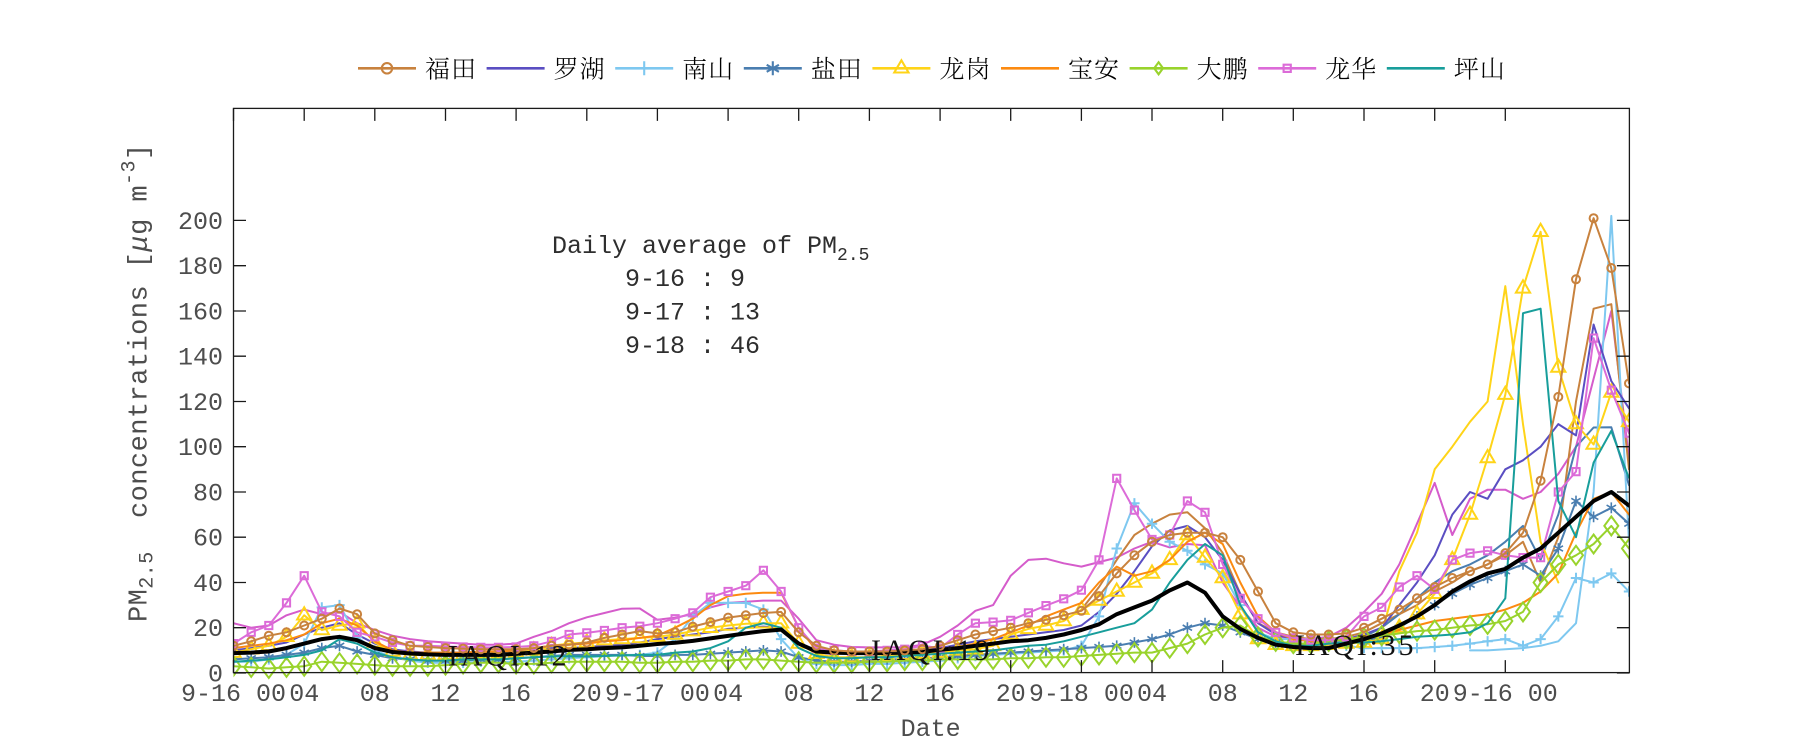 The width and height of the screenshot is (1800, 750). I want to click on svg-text: 120, so click(200, 403).